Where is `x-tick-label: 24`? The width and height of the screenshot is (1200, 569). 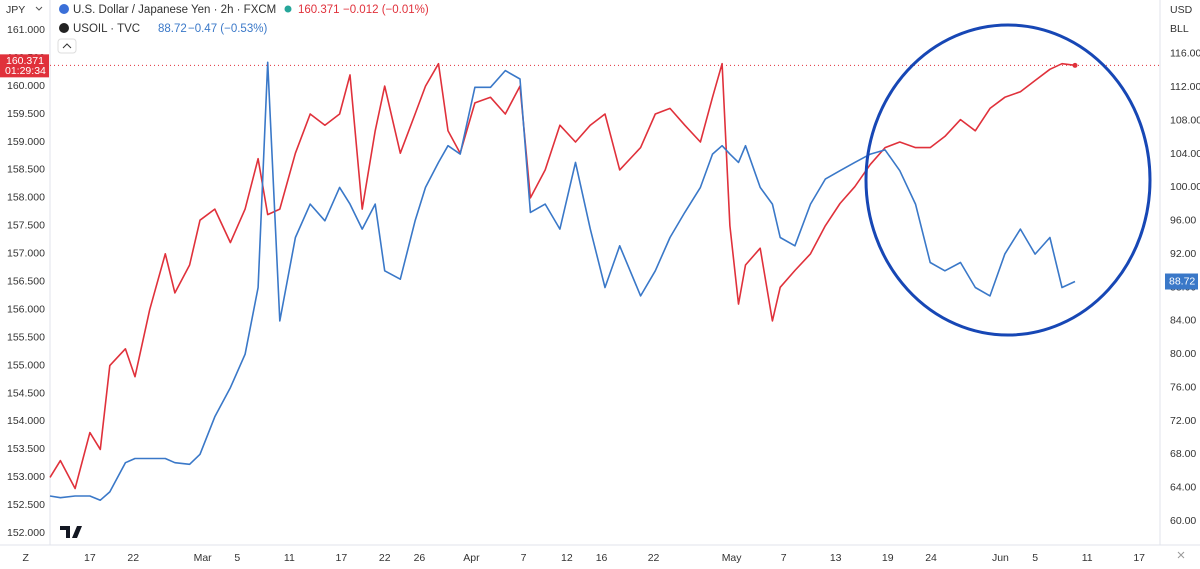 x-tick-label: 24 is located at coordinates (931, 558).